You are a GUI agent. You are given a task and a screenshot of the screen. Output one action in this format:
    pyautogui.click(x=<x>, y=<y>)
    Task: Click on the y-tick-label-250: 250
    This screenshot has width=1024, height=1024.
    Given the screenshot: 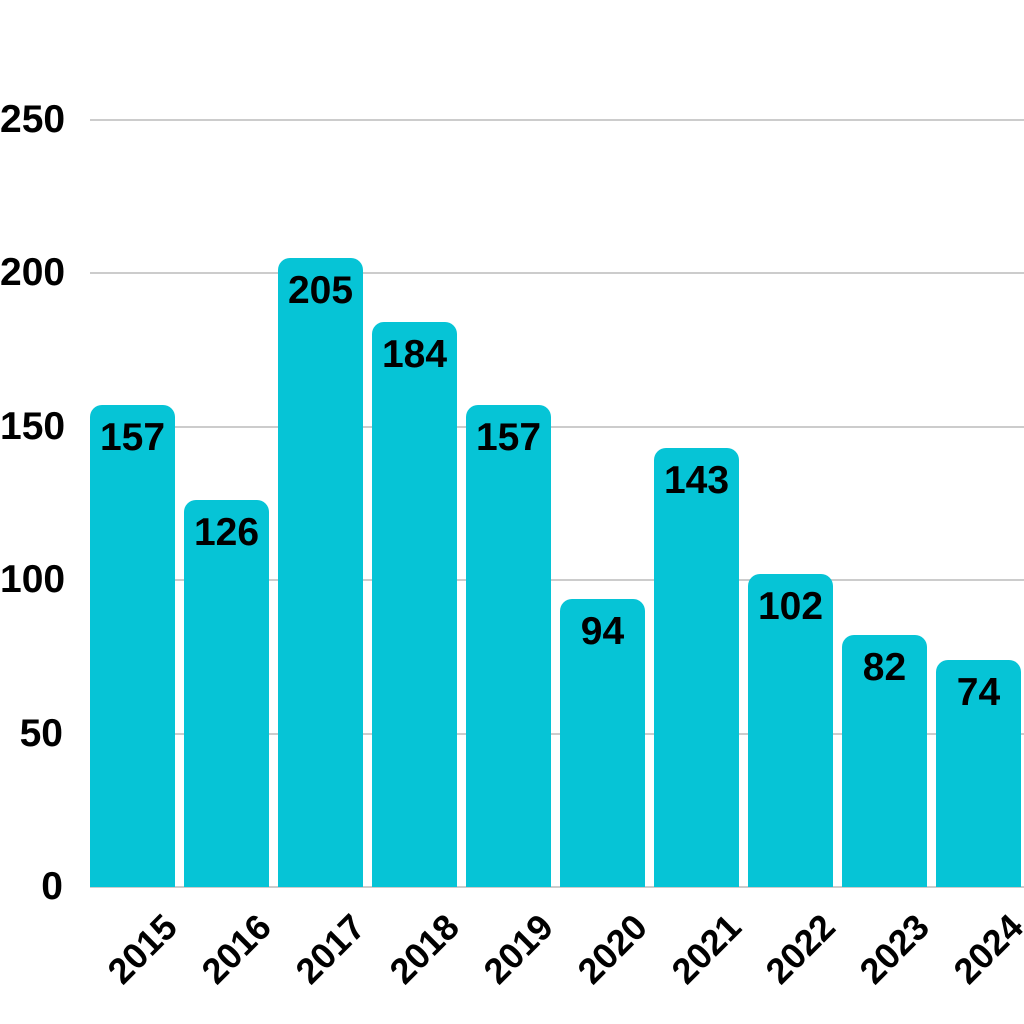 What is the action you would take?
    pyautogui.click(x=33, y=119)
    